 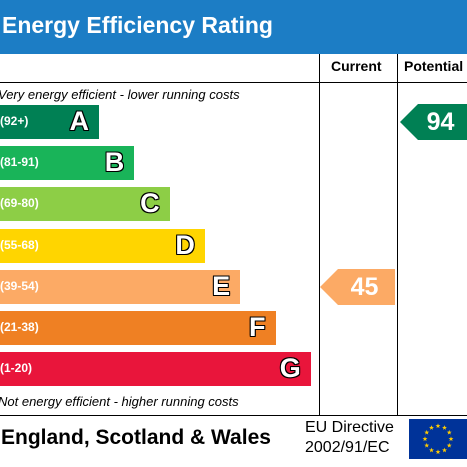 What do you see at coordinates (79, 121) in the screenshot?
I see `band-letter: A` at bounding box center [79, 121].